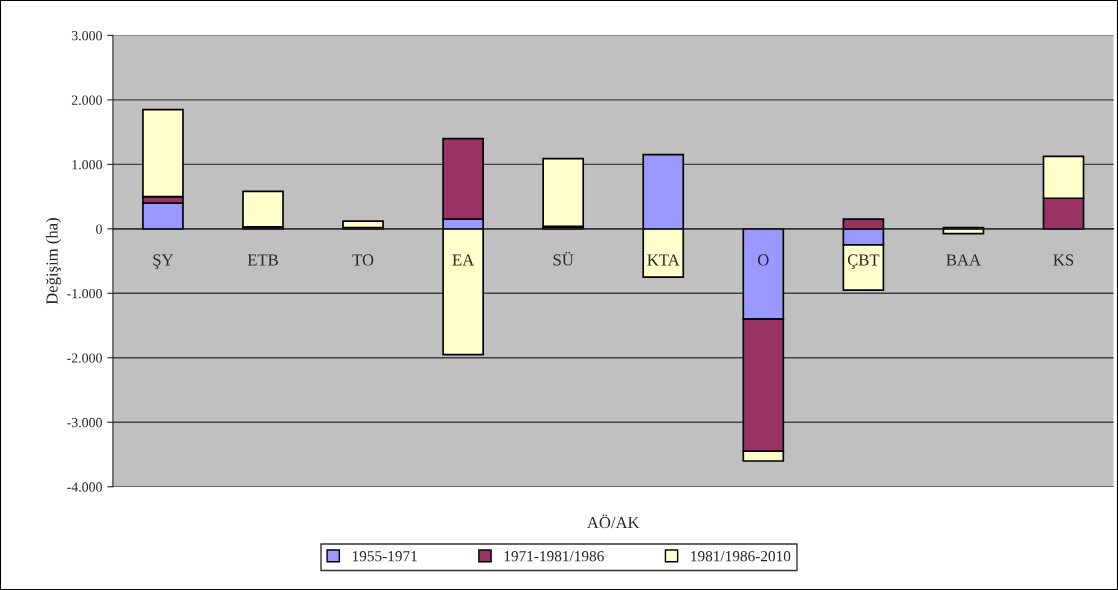 Image resolution: width=1118 pixels, height=590 pixels. What do you see at coordinates (741, 556) in the screenshot?
I see `legend-label: 1981/1986-2010` at bounding box center [741, 556].